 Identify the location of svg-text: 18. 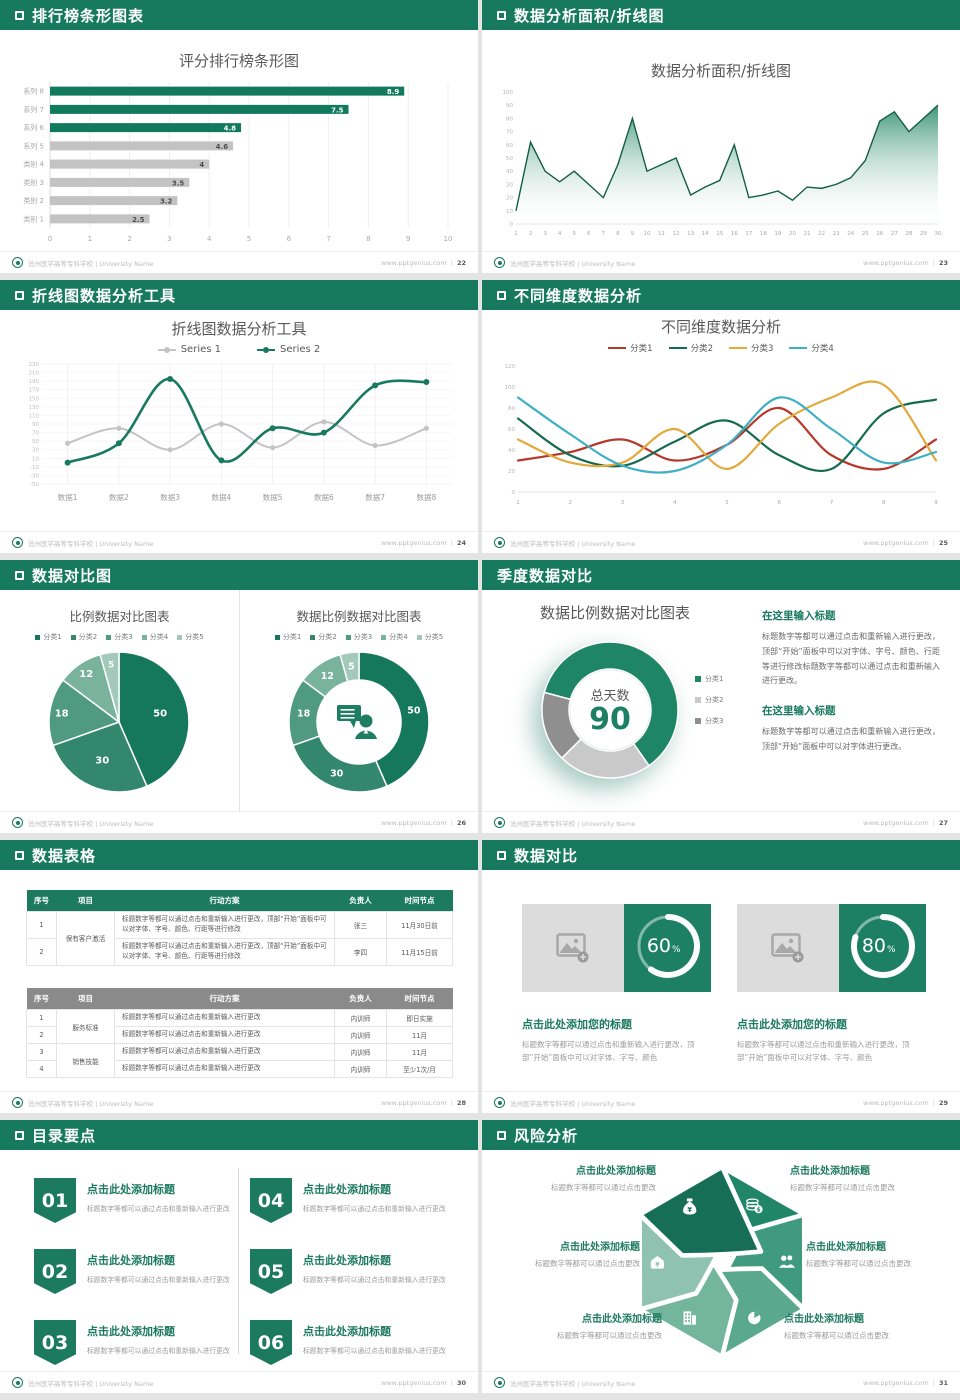
(763, 234).